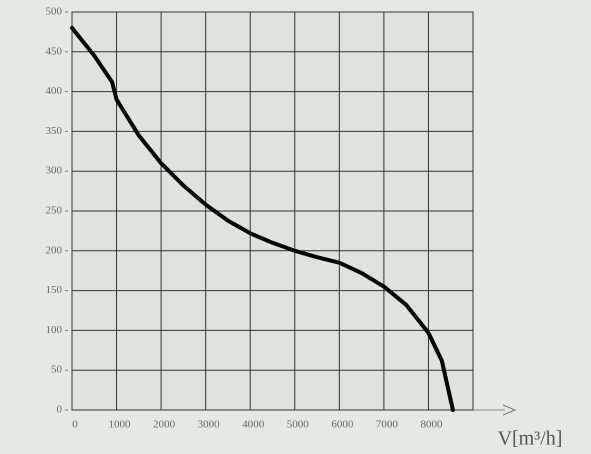 The height and width of the screenshot is (454, 591). I want to click on y-tick-label: 200, so click(54, 250).